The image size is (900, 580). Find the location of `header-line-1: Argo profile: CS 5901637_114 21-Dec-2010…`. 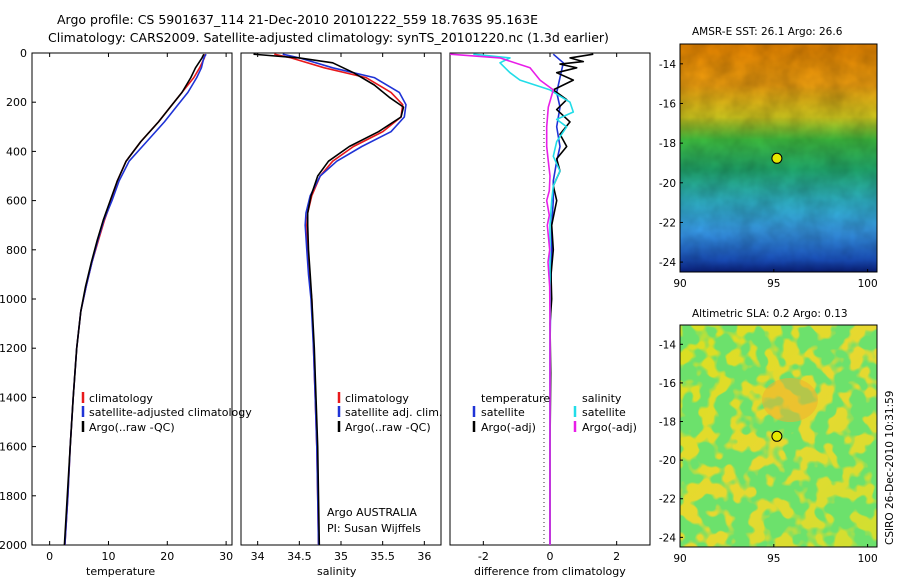

header-line-1: Argo profile: CS 5901637_114 21-Dec-2010… is located at coordinates (297, 19).